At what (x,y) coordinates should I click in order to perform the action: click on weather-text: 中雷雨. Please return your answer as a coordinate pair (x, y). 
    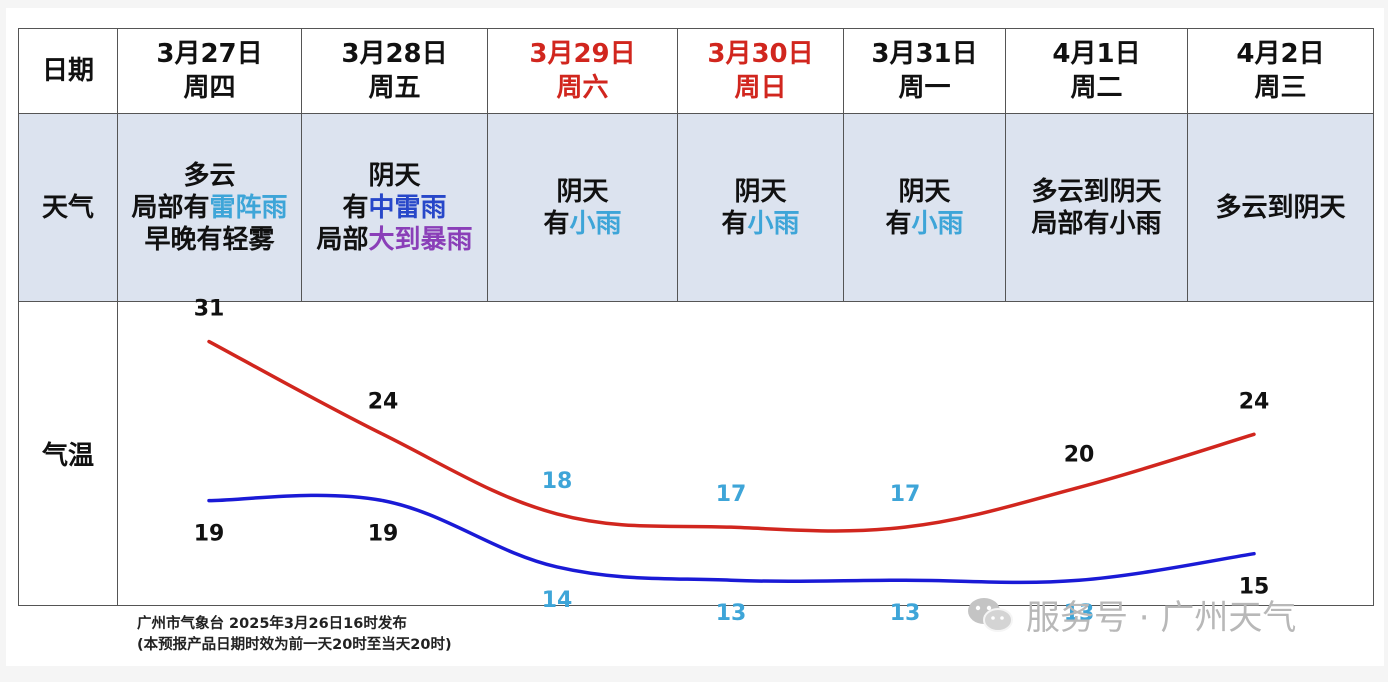
    Looking at the image, I should click on (407, 207).